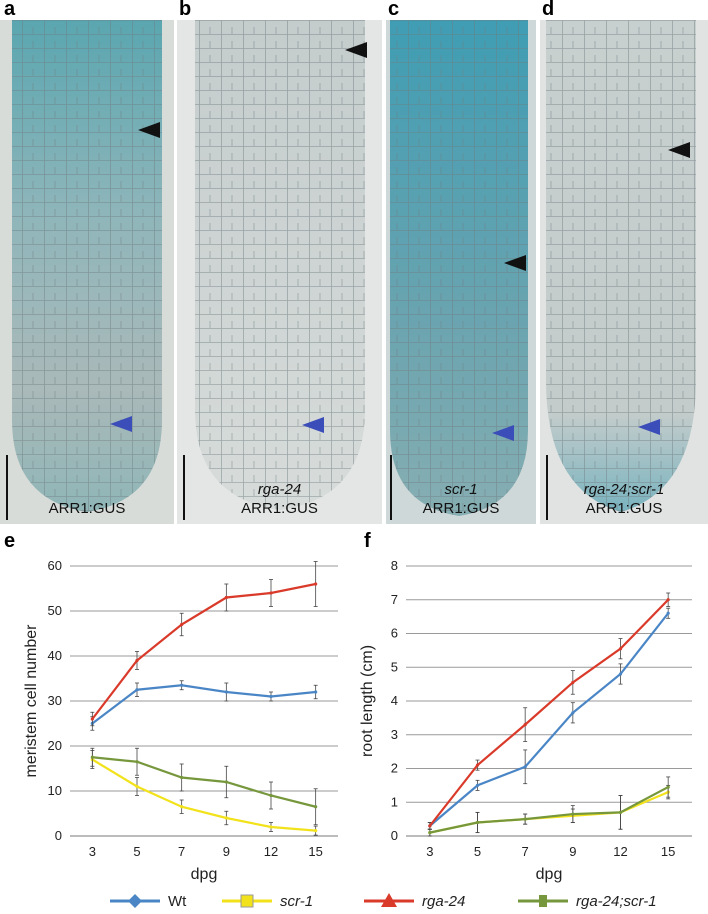  Describe the element at coordinates (394, 599) in the screenshot. I see `y-tick-label: 7` at that location.